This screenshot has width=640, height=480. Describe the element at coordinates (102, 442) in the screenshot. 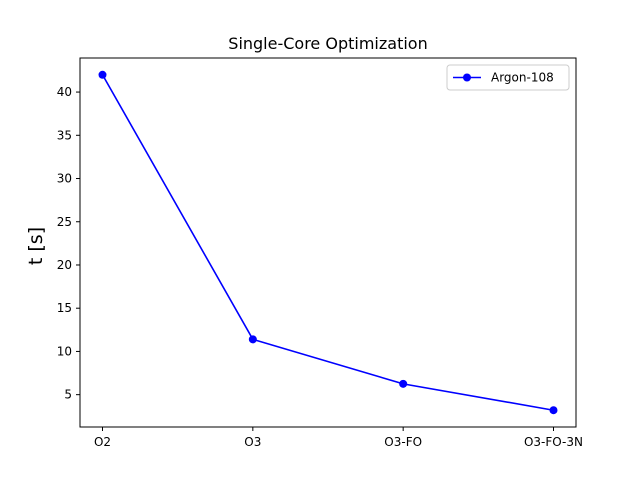

I see `x-tick-label: O2` at that location.